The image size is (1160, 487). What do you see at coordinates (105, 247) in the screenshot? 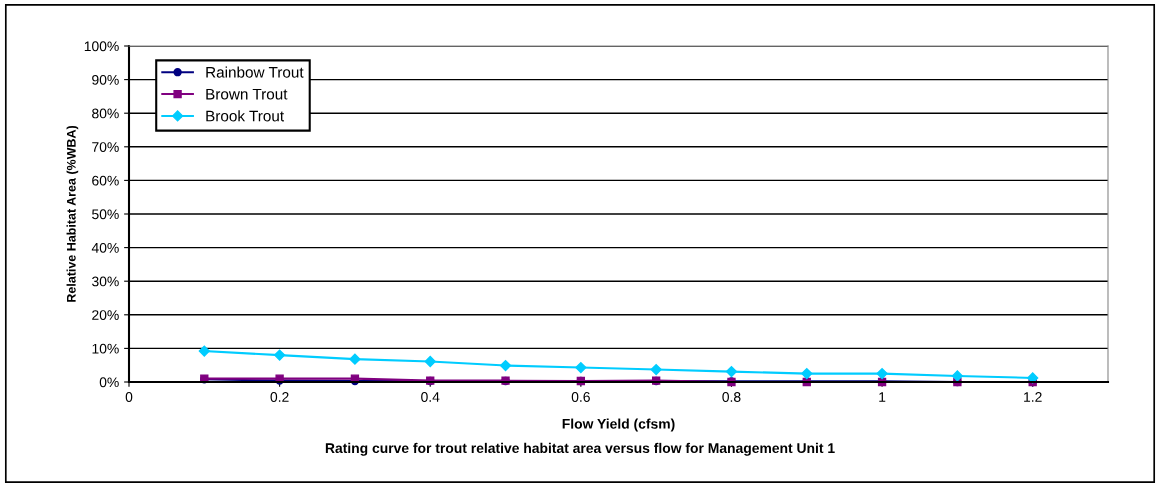
I see `y-tick-label: 40%` at bounding box center [105, 247].